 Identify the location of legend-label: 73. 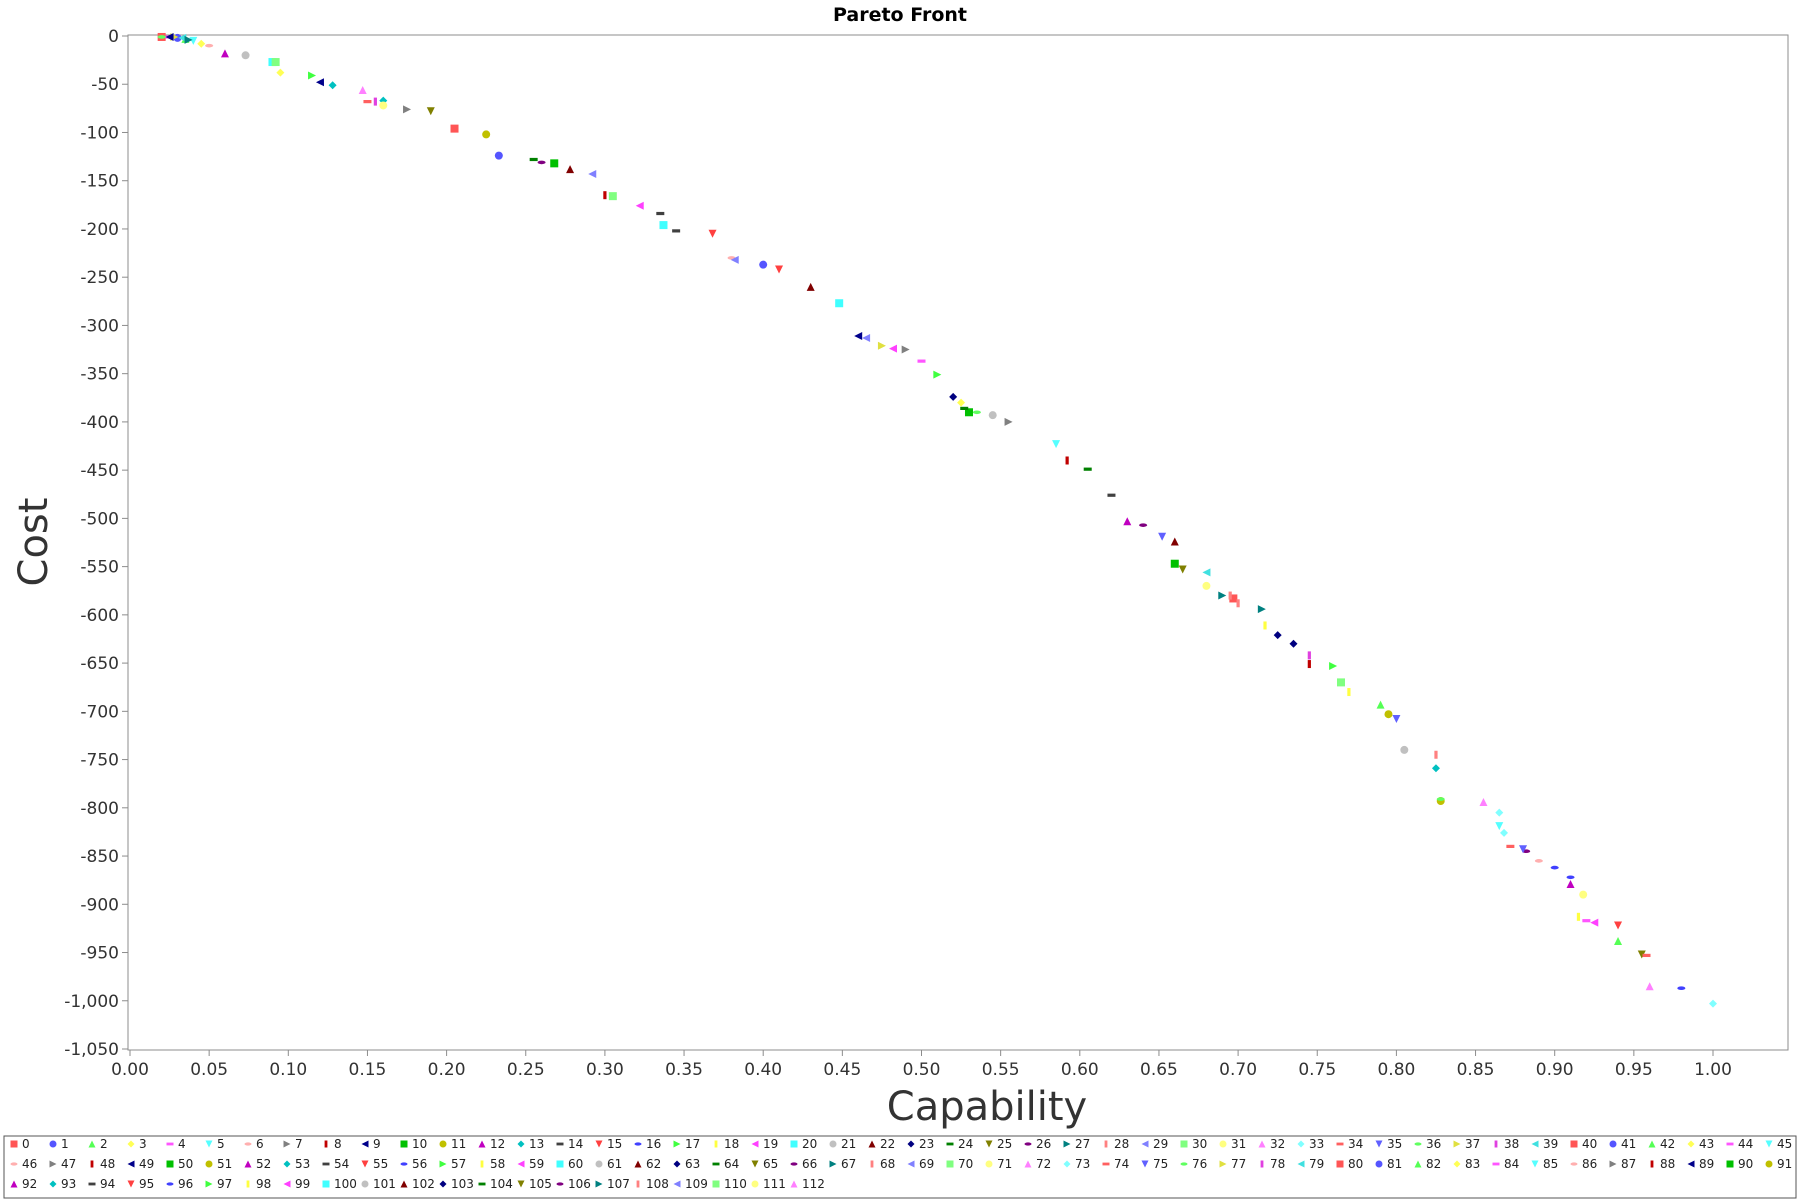
(1082, 1164).